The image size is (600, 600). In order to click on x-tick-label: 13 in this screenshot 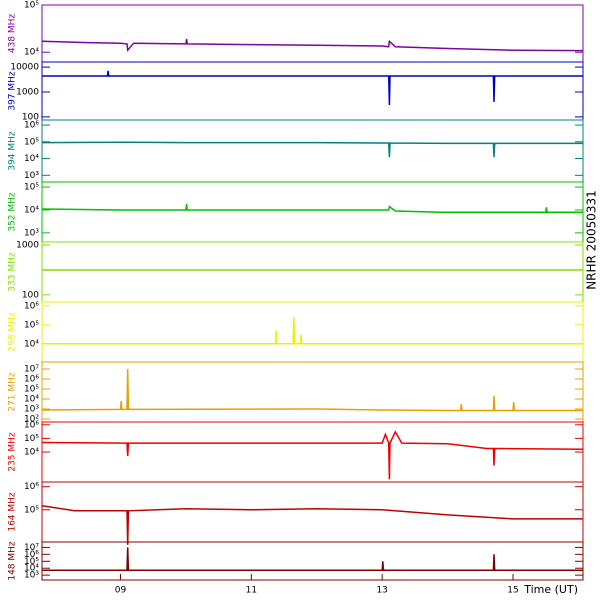, I will do `click(381, 591)`.